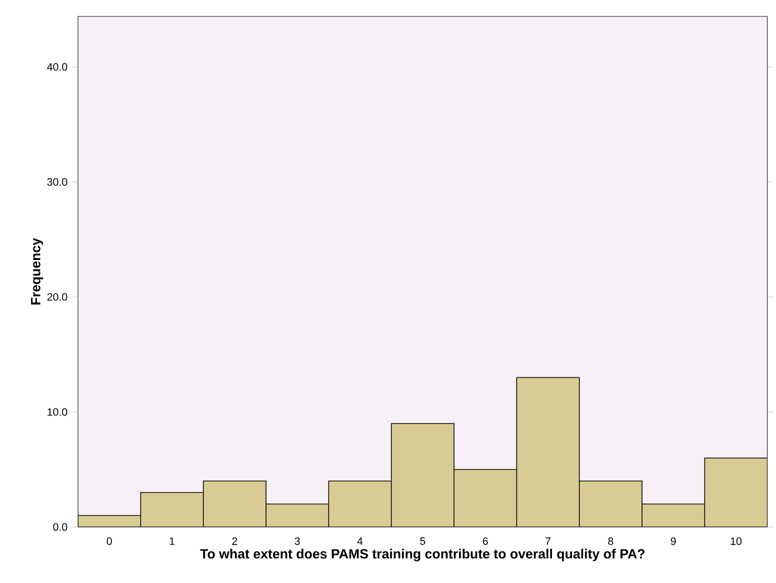 The height and width of the screenshot is (583, 776). What do you see at coordinates (423, 541) in the screenshot?
I see `x-tick-label: 5` at bounding box center [423, 541].